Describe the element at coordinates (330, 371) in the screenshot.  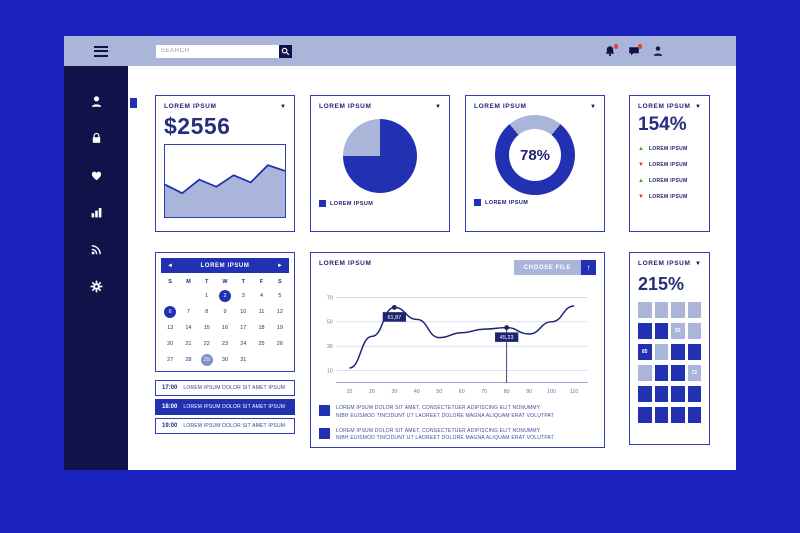
I see `svg-text: 10` at that location.